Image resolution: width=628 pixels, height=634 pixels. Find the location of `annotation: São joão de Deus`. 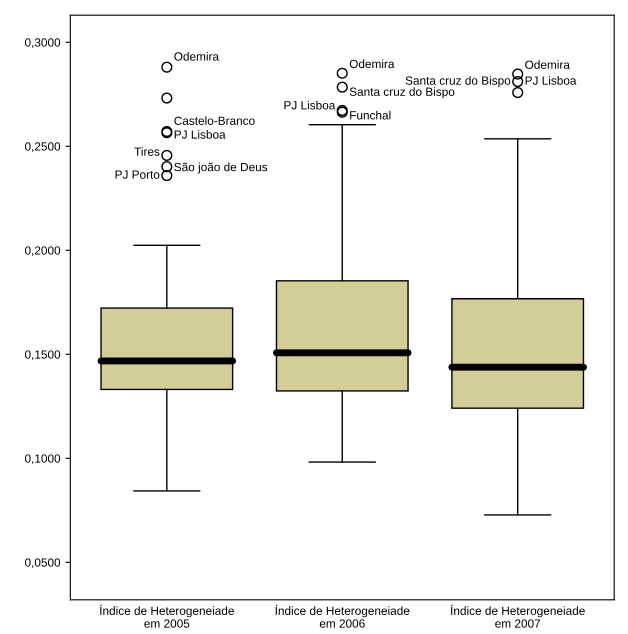

annotation: São joão de Deus is located at coordinates (221, 168).